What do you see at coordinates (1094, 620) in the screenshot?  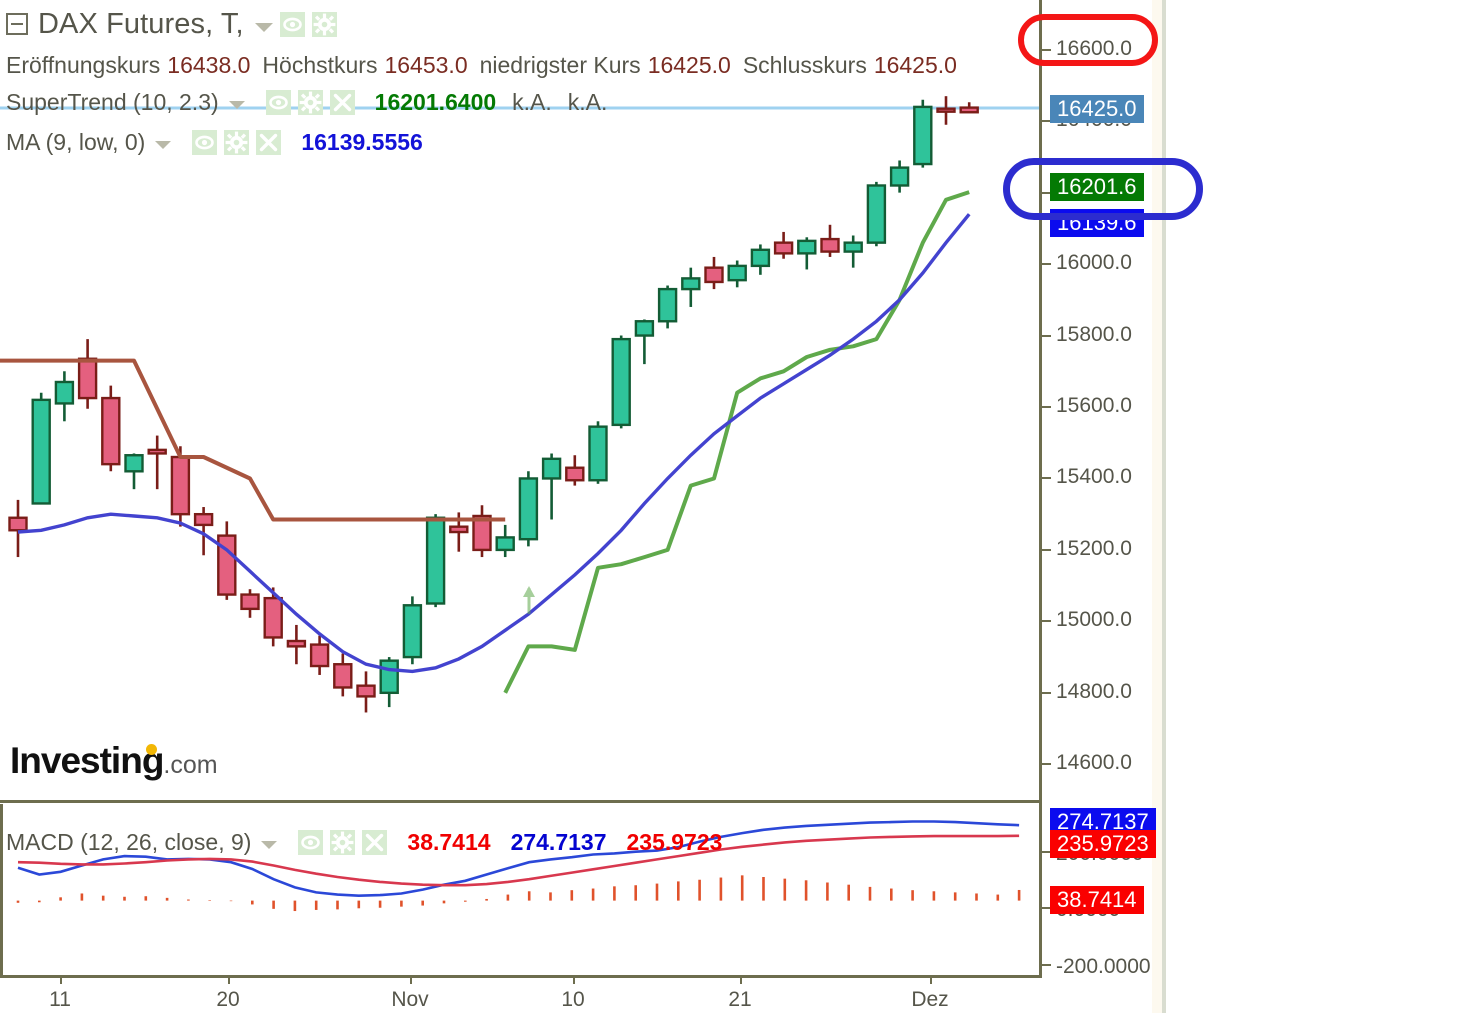 I see `price-tick-label: 15000.0` at bounding box center [1094, 620].